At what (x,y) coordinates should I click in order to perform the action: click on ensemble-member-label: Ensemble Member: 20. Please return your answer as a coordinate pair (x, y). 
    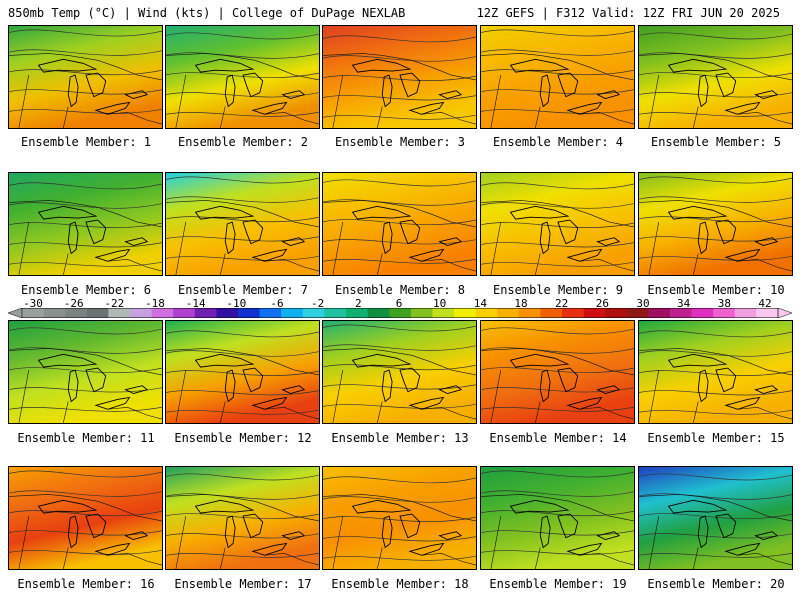
    Looking at the image, I should click on (716, 584).